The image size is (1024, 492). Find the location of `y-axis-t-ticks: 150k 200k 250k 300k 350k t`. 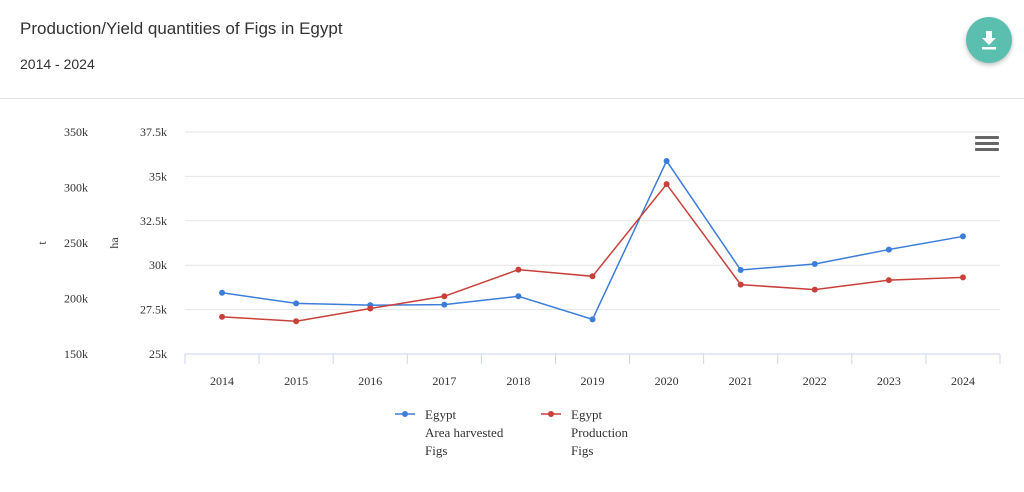

y-axis-t-ticks: 150k 200k 250k 300k 350k t is located at coordinates (61, 243).